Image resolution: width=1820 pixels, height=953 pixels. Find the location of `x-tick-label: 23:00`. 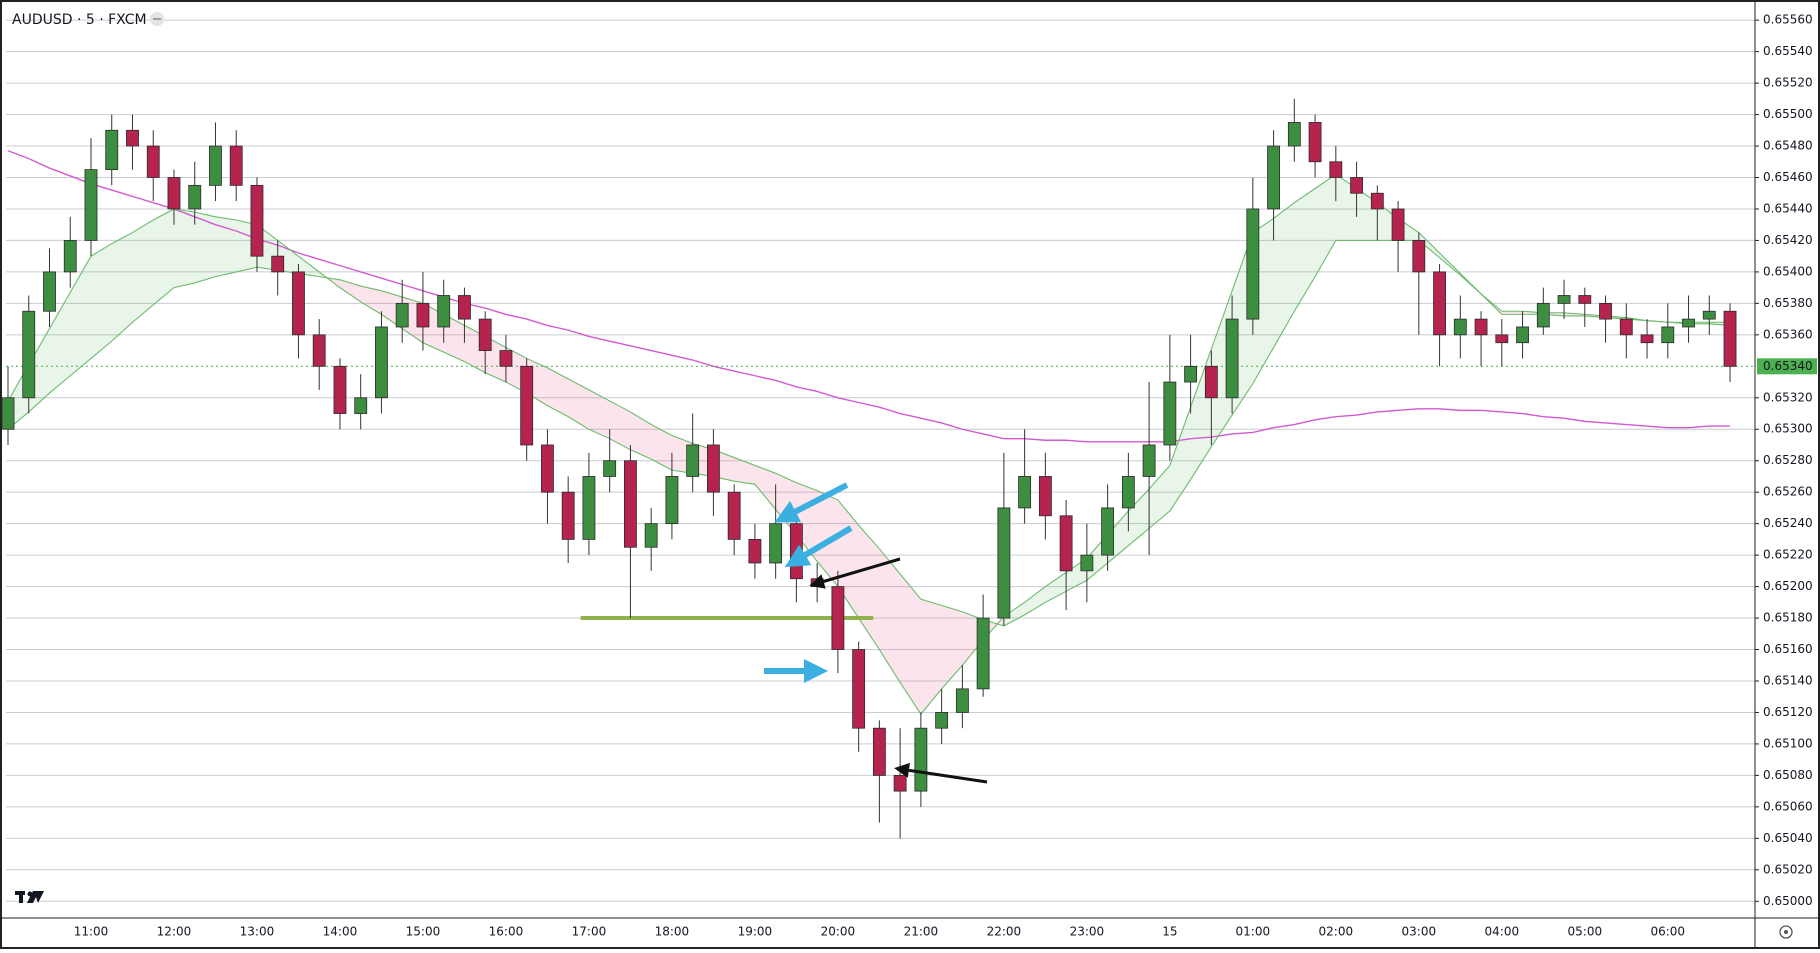

x-tick-label: 23:00 is located at coordinates (1087, 932).